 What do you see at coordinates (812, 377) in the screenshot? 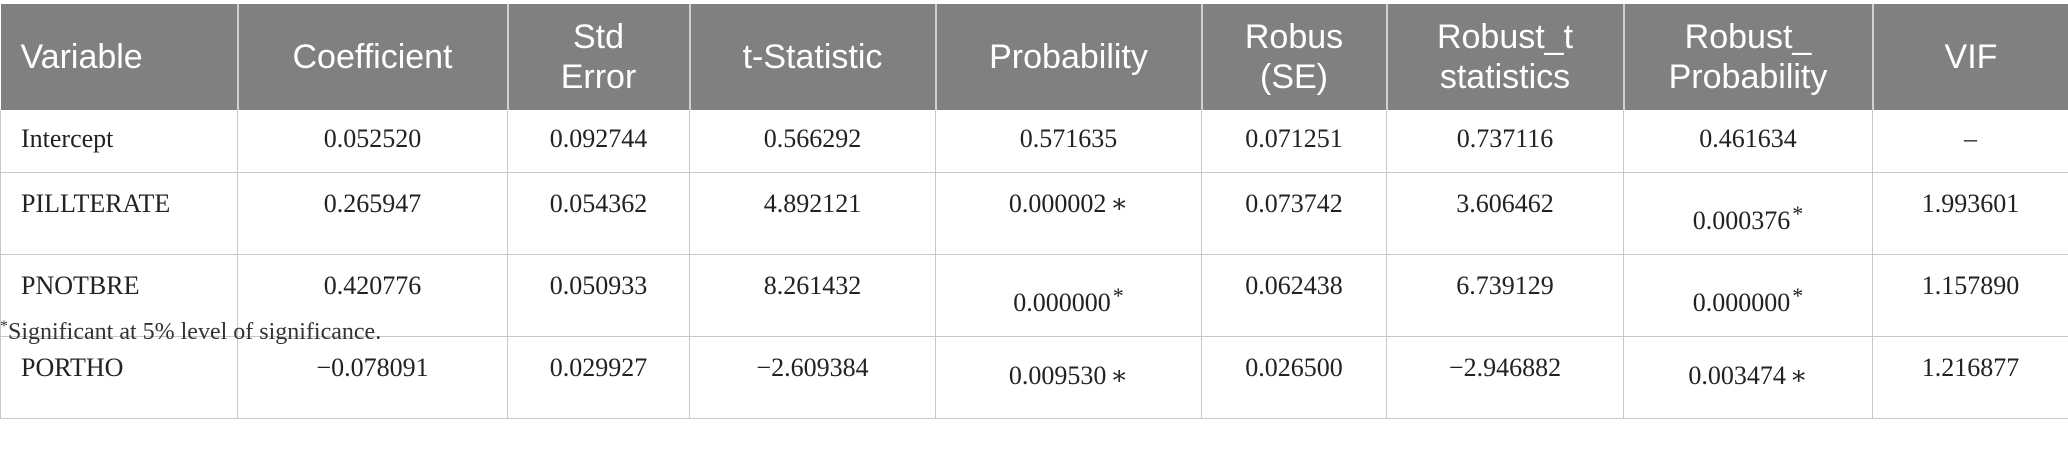
I see `cell-t-statistic: −2.609384` at bounding box center [812, 377].